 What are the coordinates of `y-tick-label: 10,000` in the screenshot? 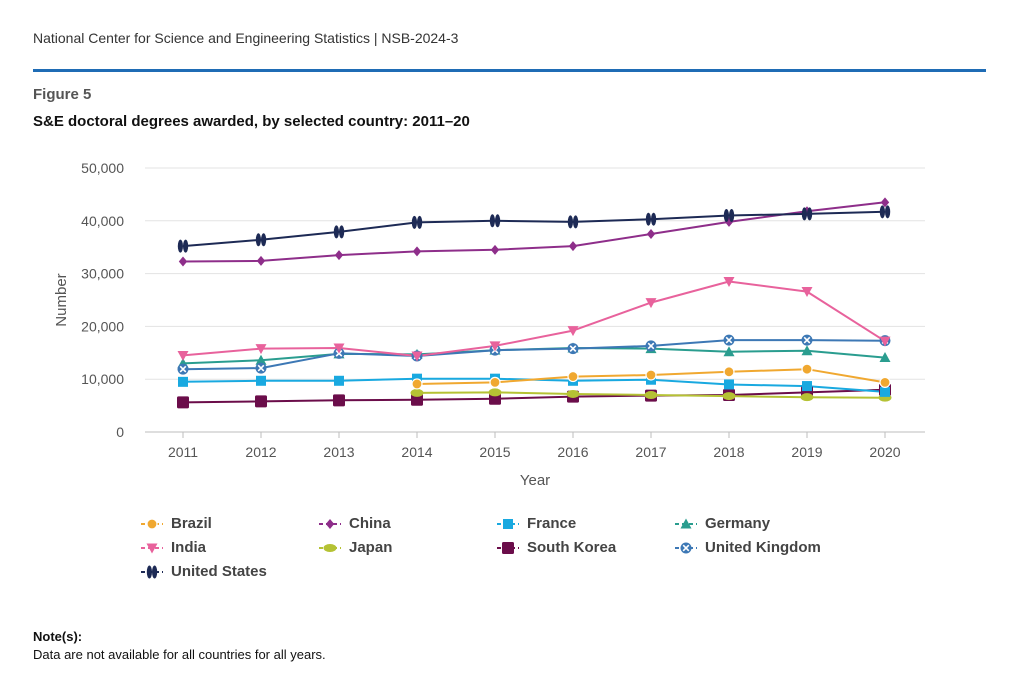 It's located at (102, 379).